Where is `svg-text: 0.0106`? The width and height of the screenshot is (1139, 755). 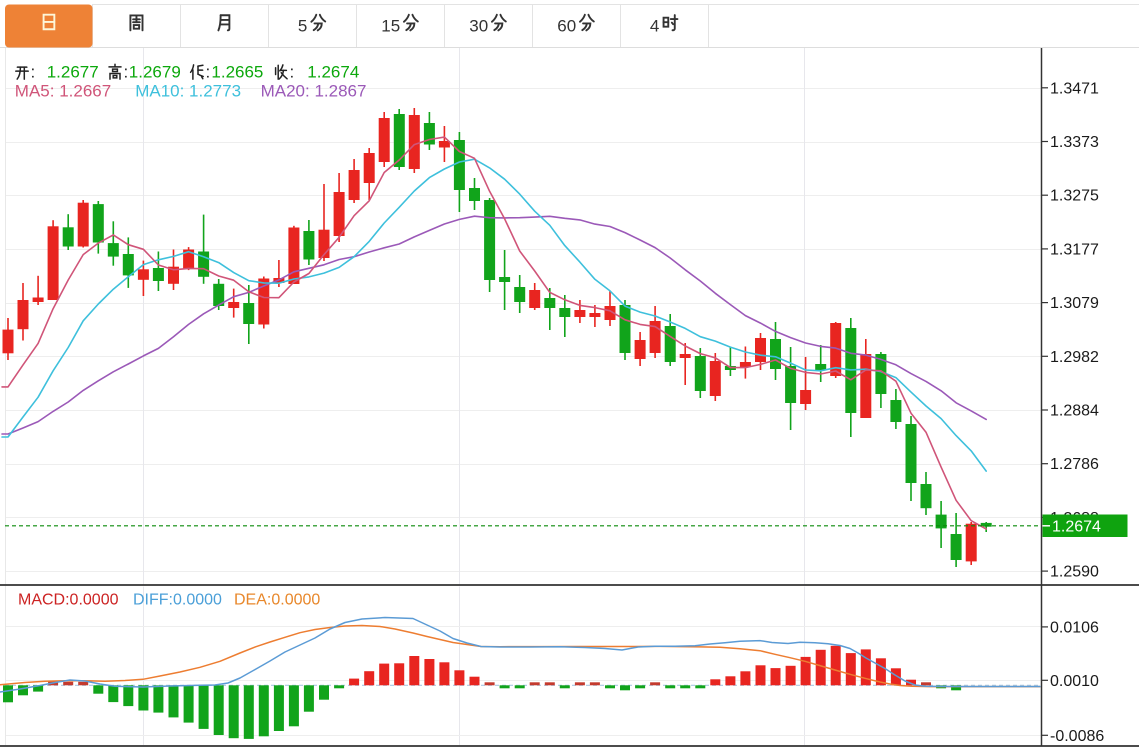 svg-text: 0.0106 is located at coordinates (1074, 627).